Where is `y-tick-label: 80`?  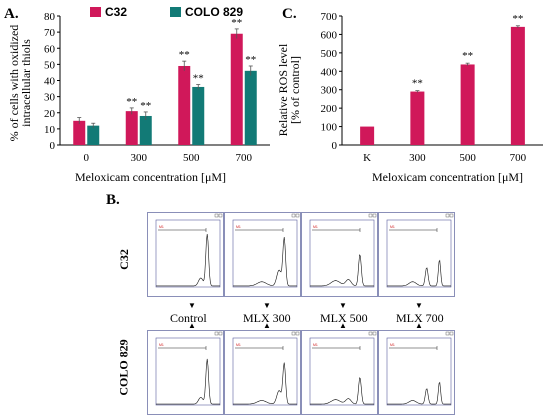 y-tick-label: 80 is located at coordinates (50, 17).